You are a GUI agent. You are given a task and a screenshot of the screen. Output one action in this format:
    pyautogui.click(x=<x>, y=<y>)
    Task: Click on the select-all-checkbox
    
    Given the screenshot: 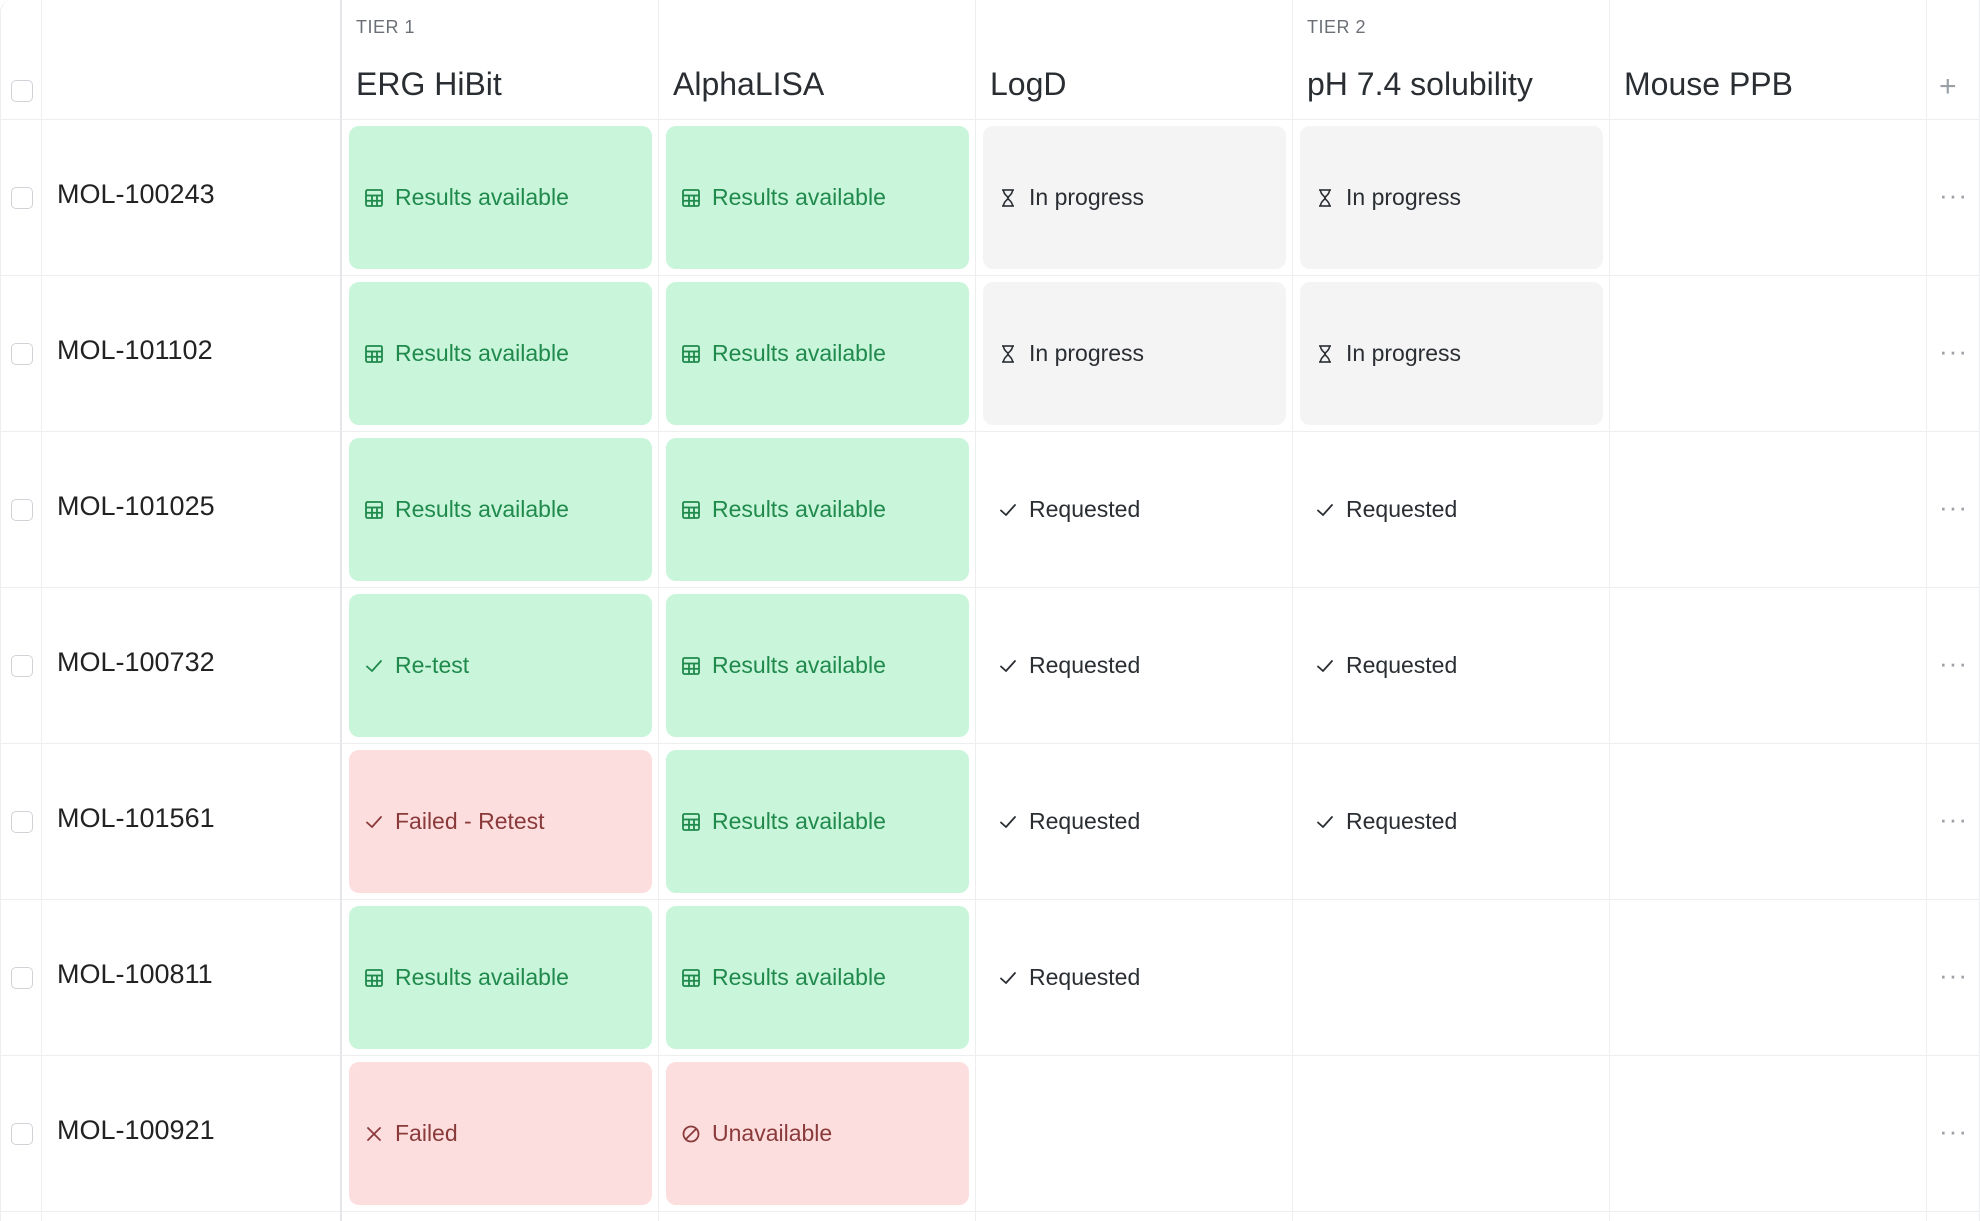 What is the action you would take?
    pyautogui.click(x=22, y=91)
    